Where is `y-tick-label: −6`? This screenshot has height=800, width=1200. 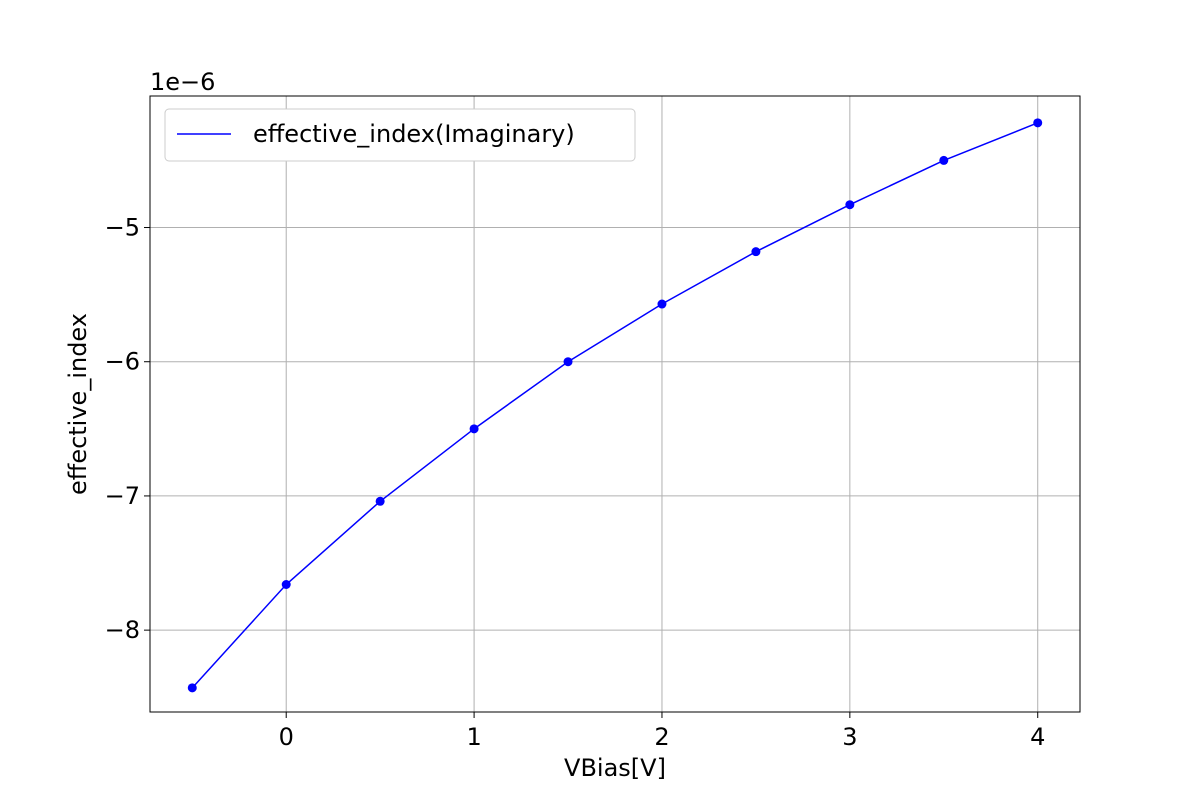
y-tick-label: −6 is located at coordinates (122, 362).